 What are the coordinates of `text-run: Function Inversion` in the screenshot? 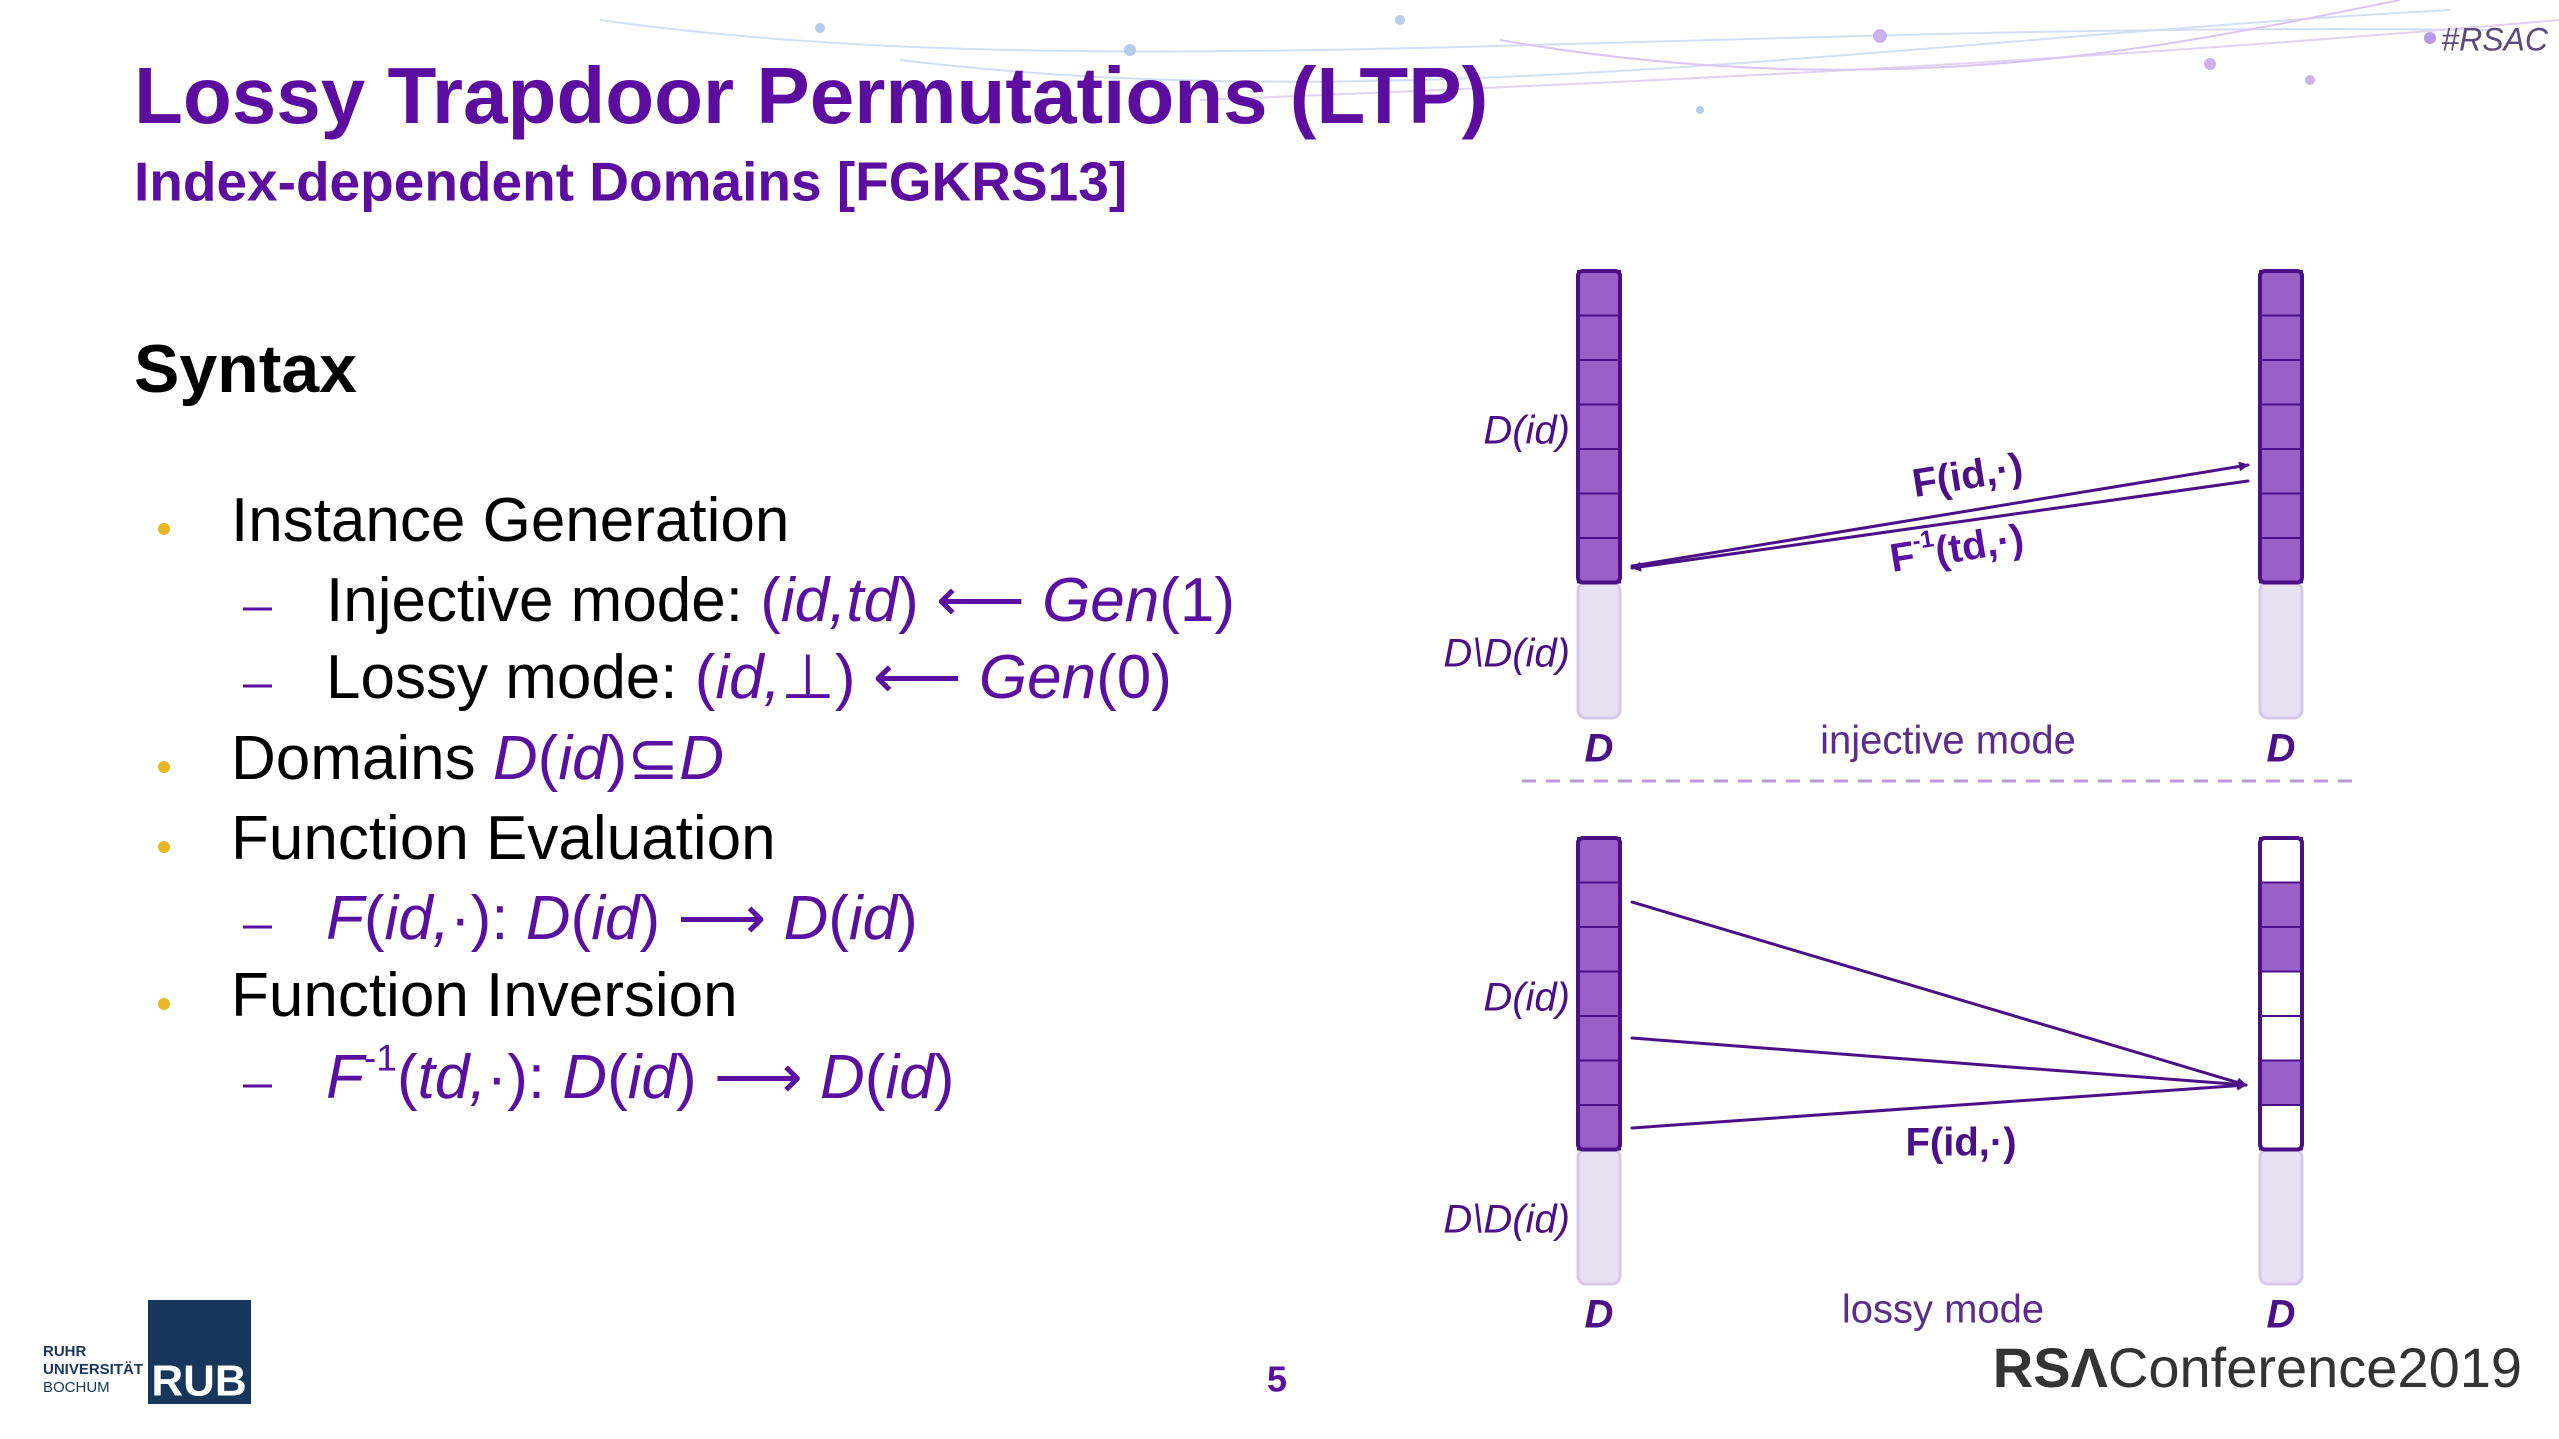 It's located at (484, 995).